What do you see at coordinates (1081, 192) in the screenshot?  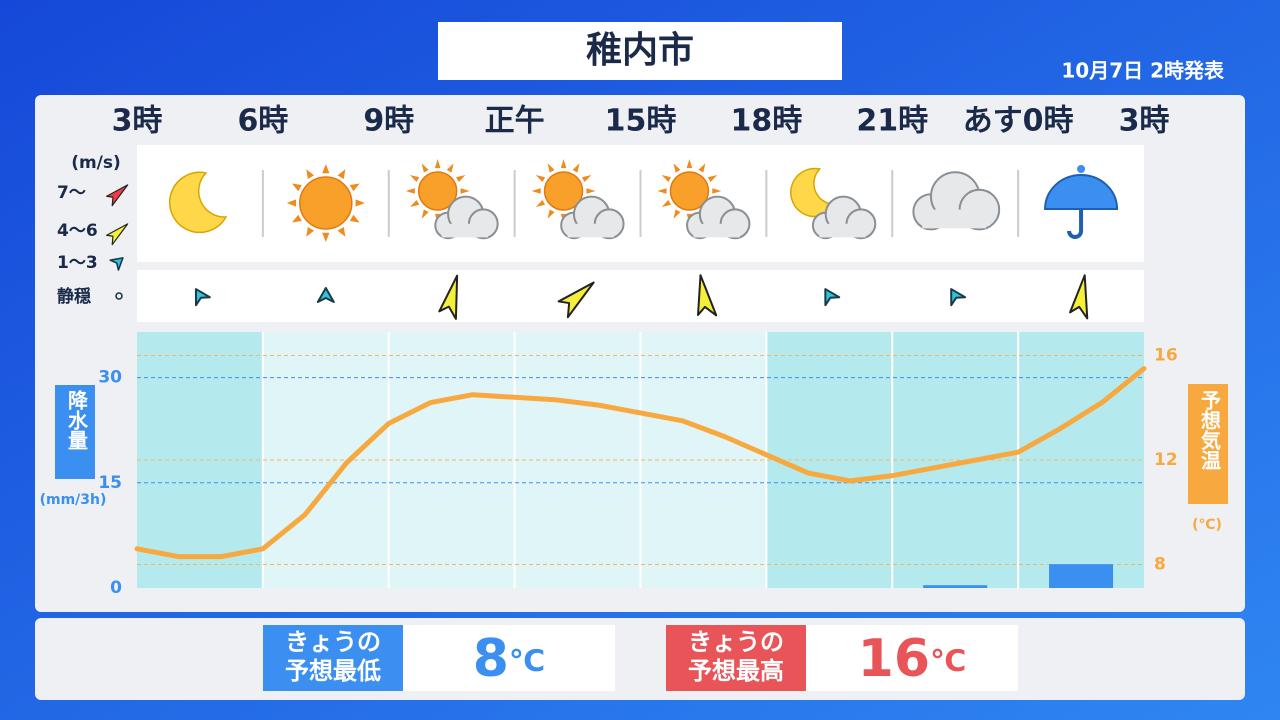 I see `umbrella-canopy` at bounding box center [1081, 192].